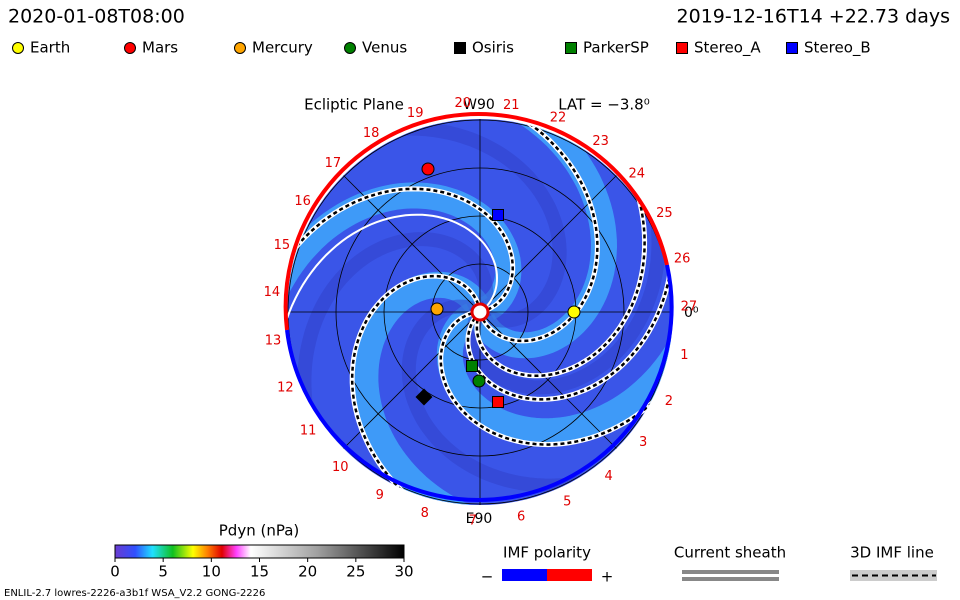 The height and width of the screenshot is (600, 960). I want to click on day-mark: 7, so click(473, 520).